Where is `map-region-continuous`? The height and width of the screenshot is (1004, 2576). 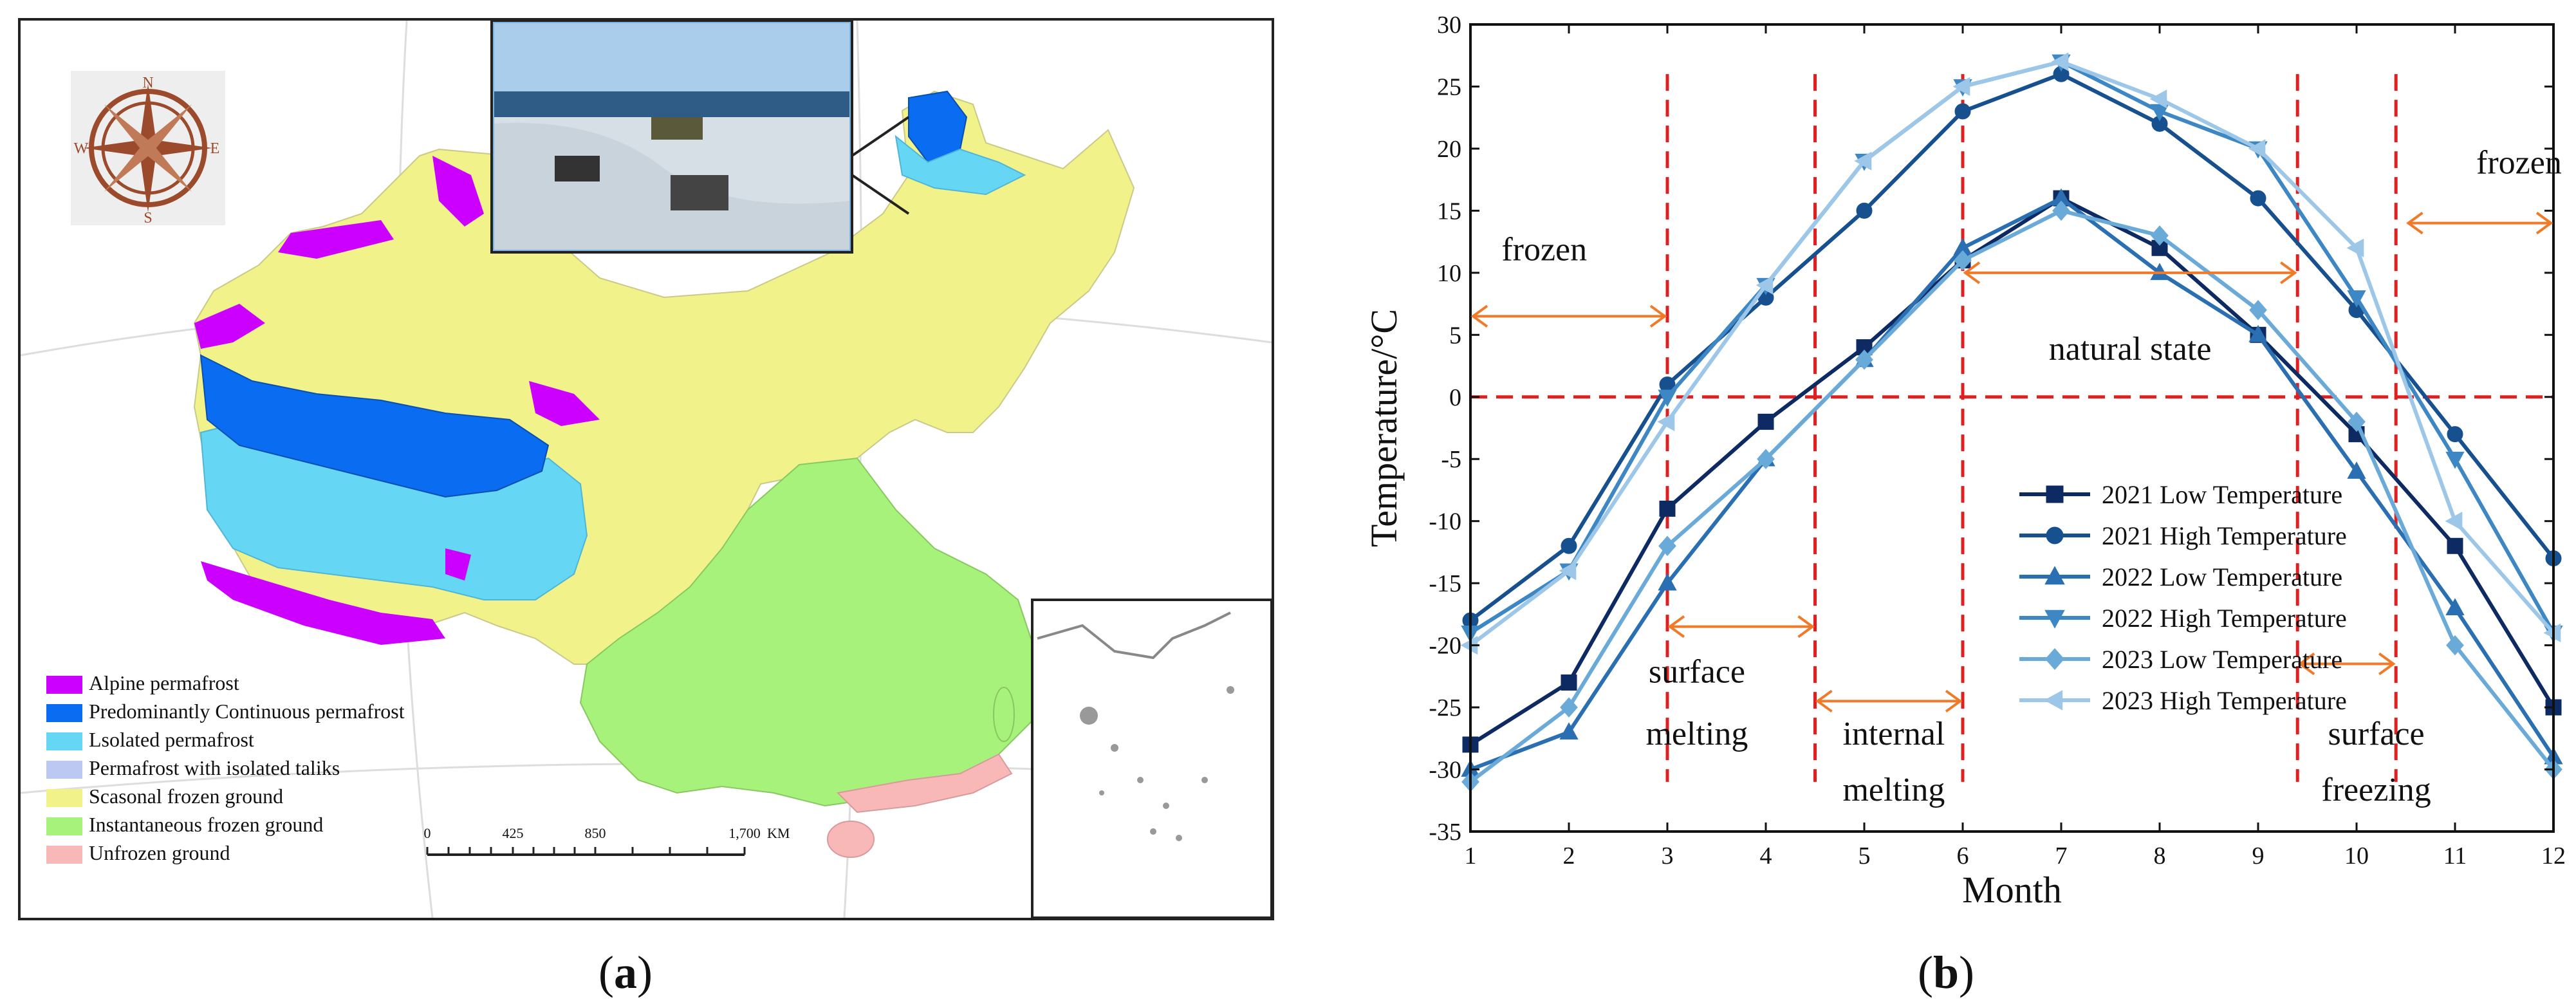
map-region-continuous is located at coordinates (375, 426).